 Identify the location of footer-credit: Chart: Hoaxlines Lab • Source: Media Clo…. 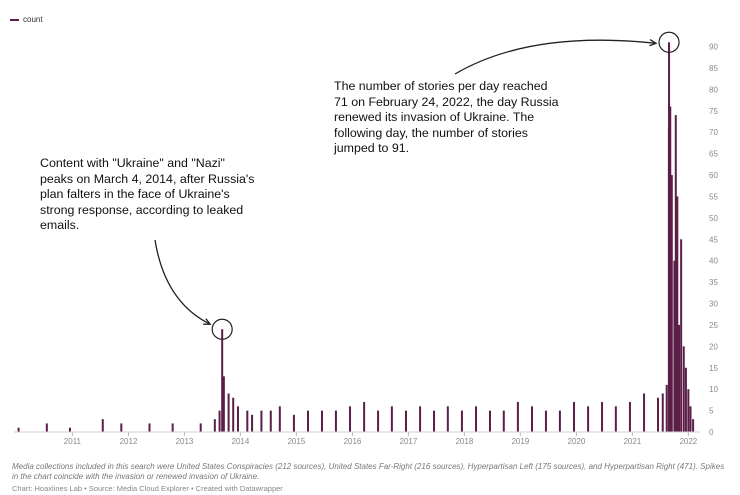
(147, 488).